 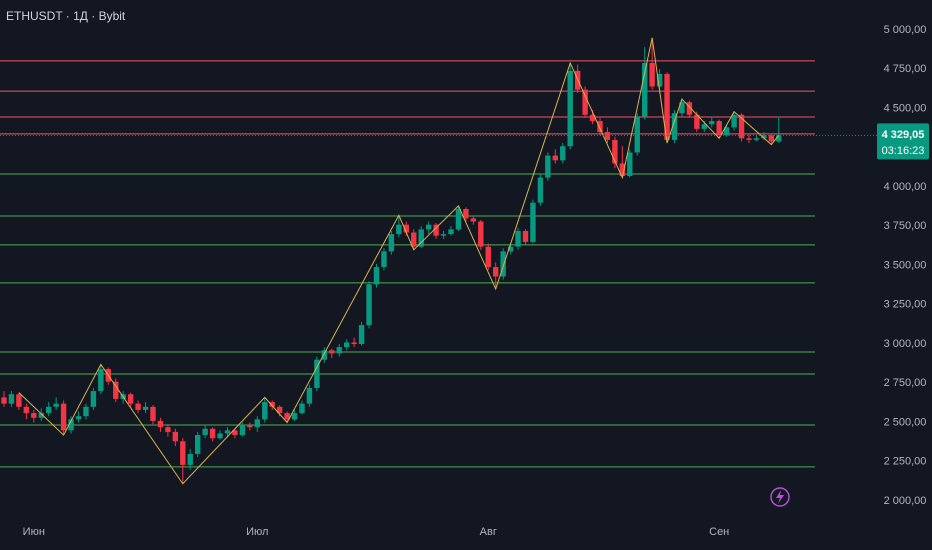 I want to click on y-tick-label: 3 500,00, so click(x=905, y=265).